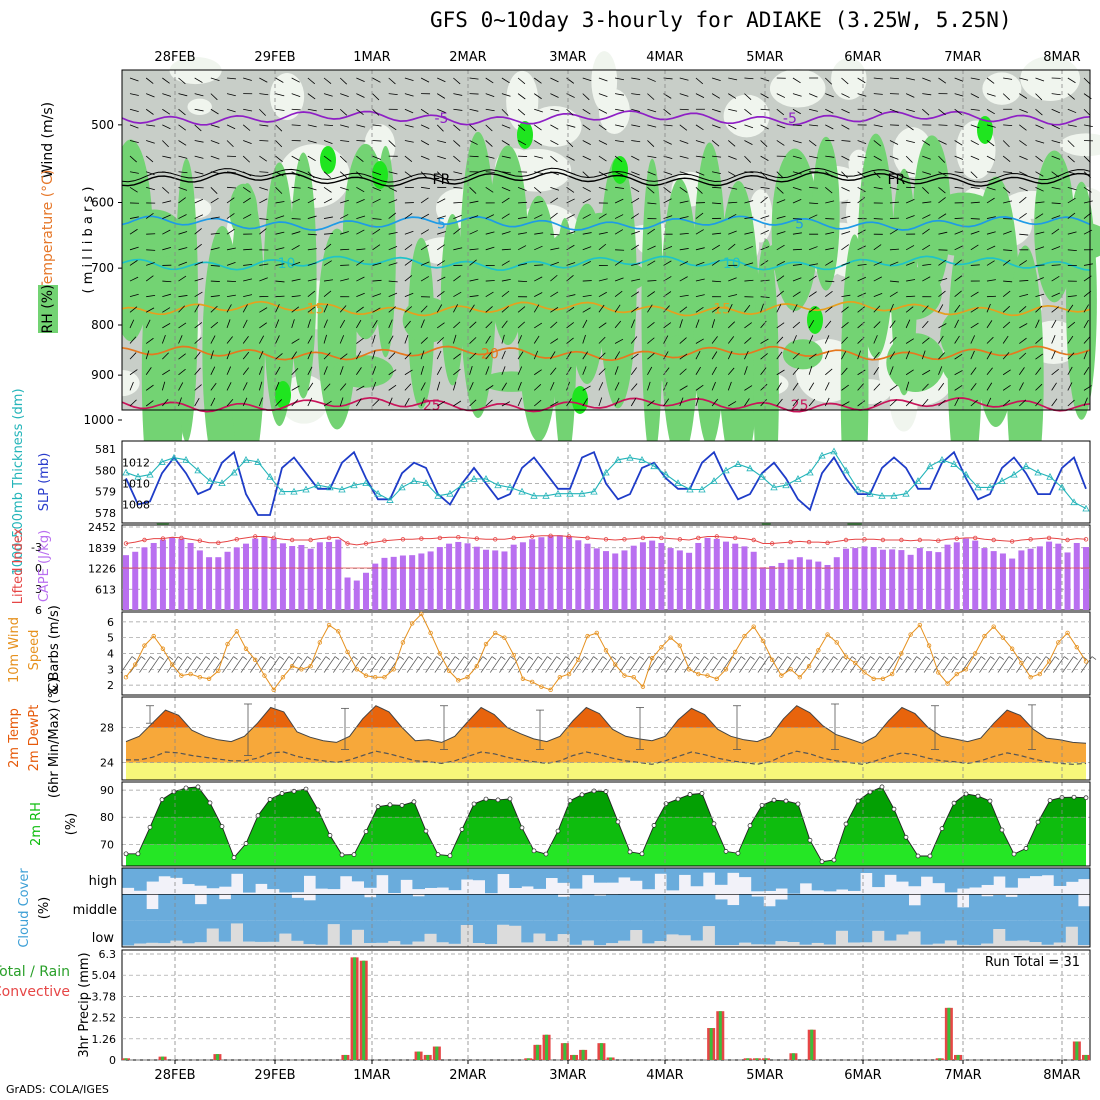  What do you see at coordinates (105, 449) in the screenshot?
I see `thickness-tick-label: 581` at bounding box center [105, 449].